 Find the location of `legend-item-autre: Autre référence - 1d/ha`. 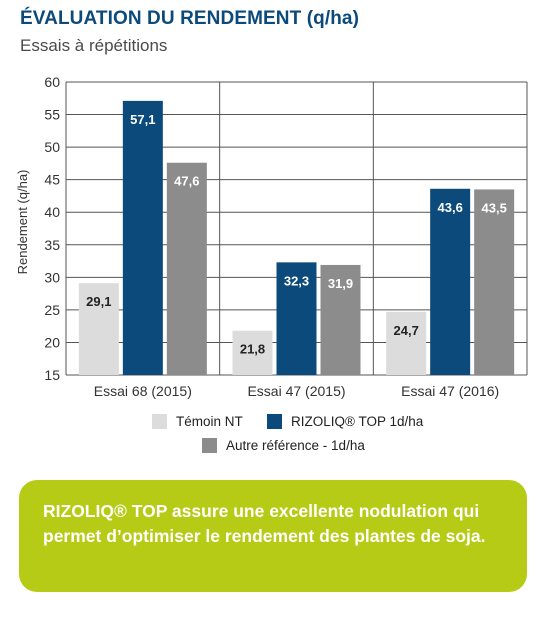

legend-item-autre: Autre référence - 1d/ha is located at coordinates (283, 445).